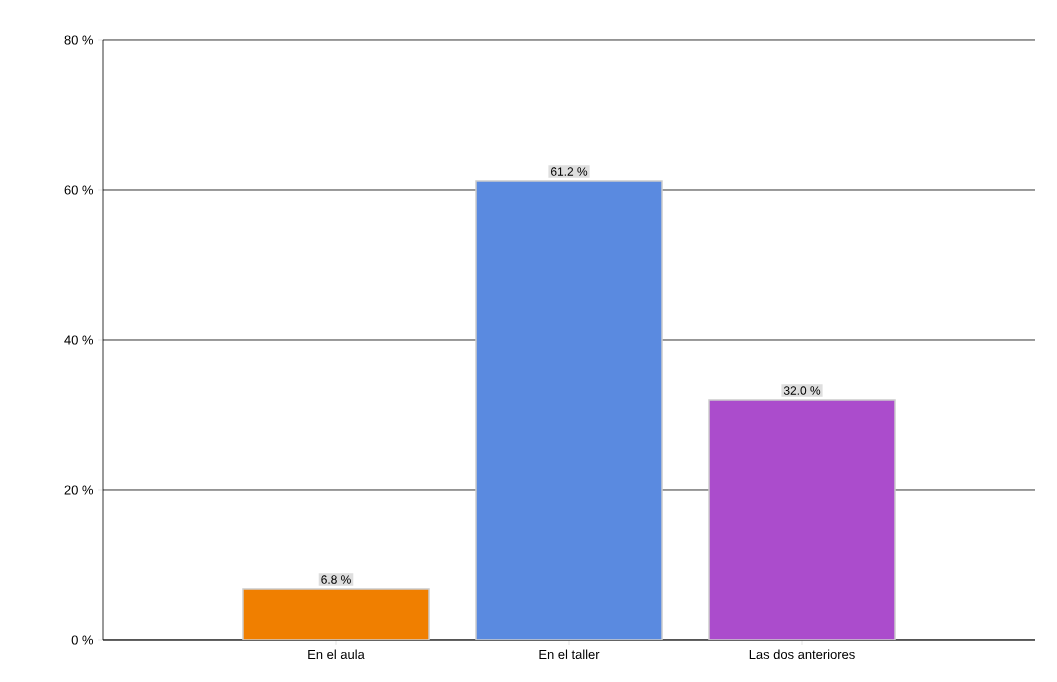  I want to click on y-tick-label: 40 %, so click(79, 340).